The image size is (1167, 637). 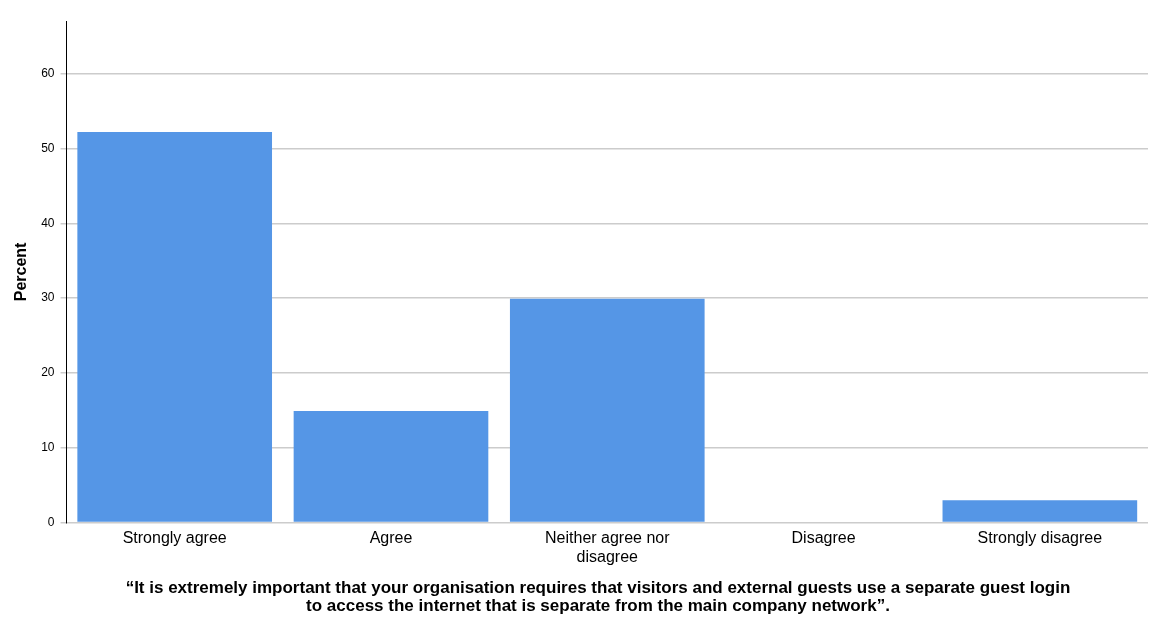 I want to click on y-tick-label: 50, so click(x=48, y=147).